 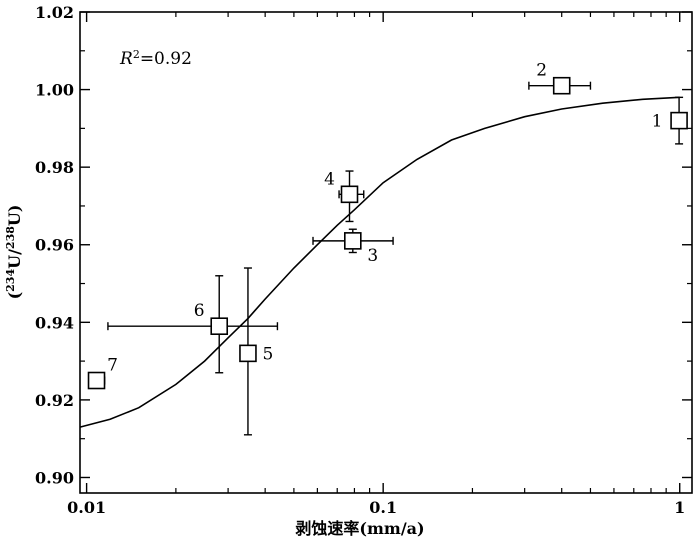 What do you see at coordinates (10, 237) in the screenshot?
I see `y-axis-title-sup2: 238` at bounding box center [10, 237].